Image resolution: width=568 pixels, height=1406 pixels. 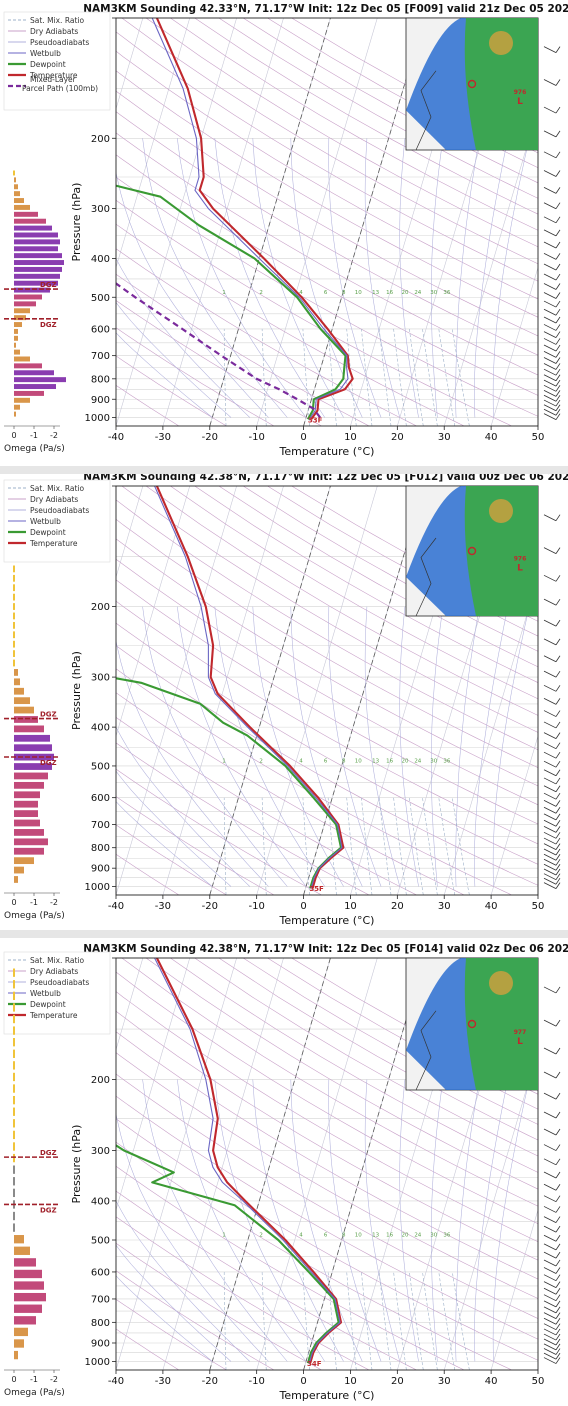 What do you see at coordinates (1, 1164) in the screenshot?
I see `isotherm-line` at bounding box center [1, 1164].